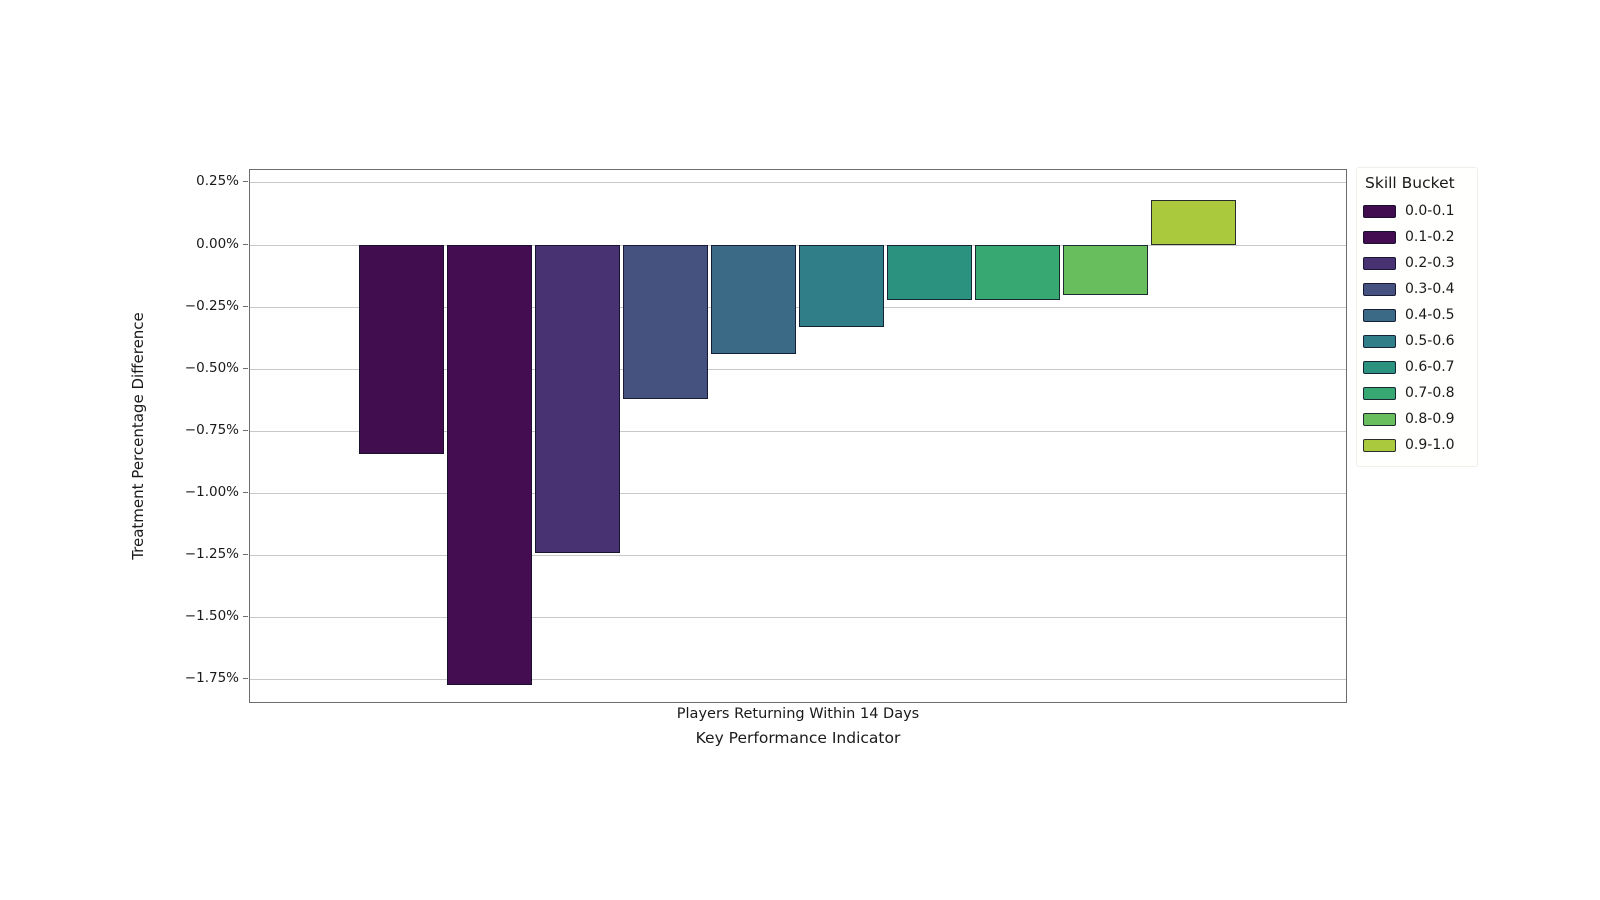 This screenshot has width=1600, height=900. What do you see at coordinates (1430, 263) in the screenshot?
I see `legend-label: 0.2-0.3` at bounding box center [1430, 263].